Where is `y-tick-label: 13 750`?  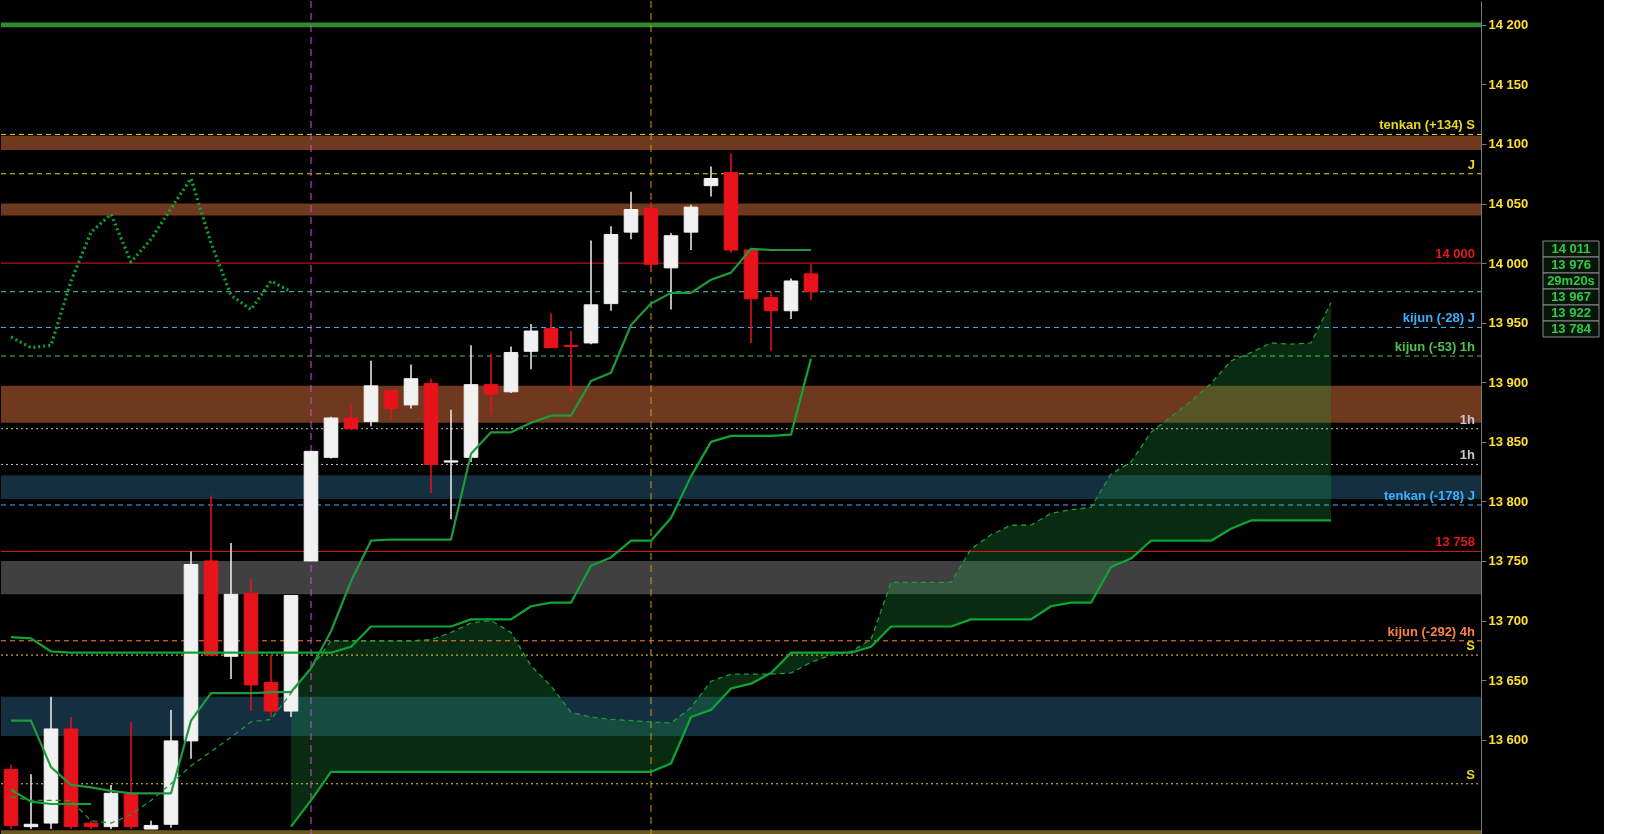
y-tick-label: 13 750 is located at coordinates (1508, 561).